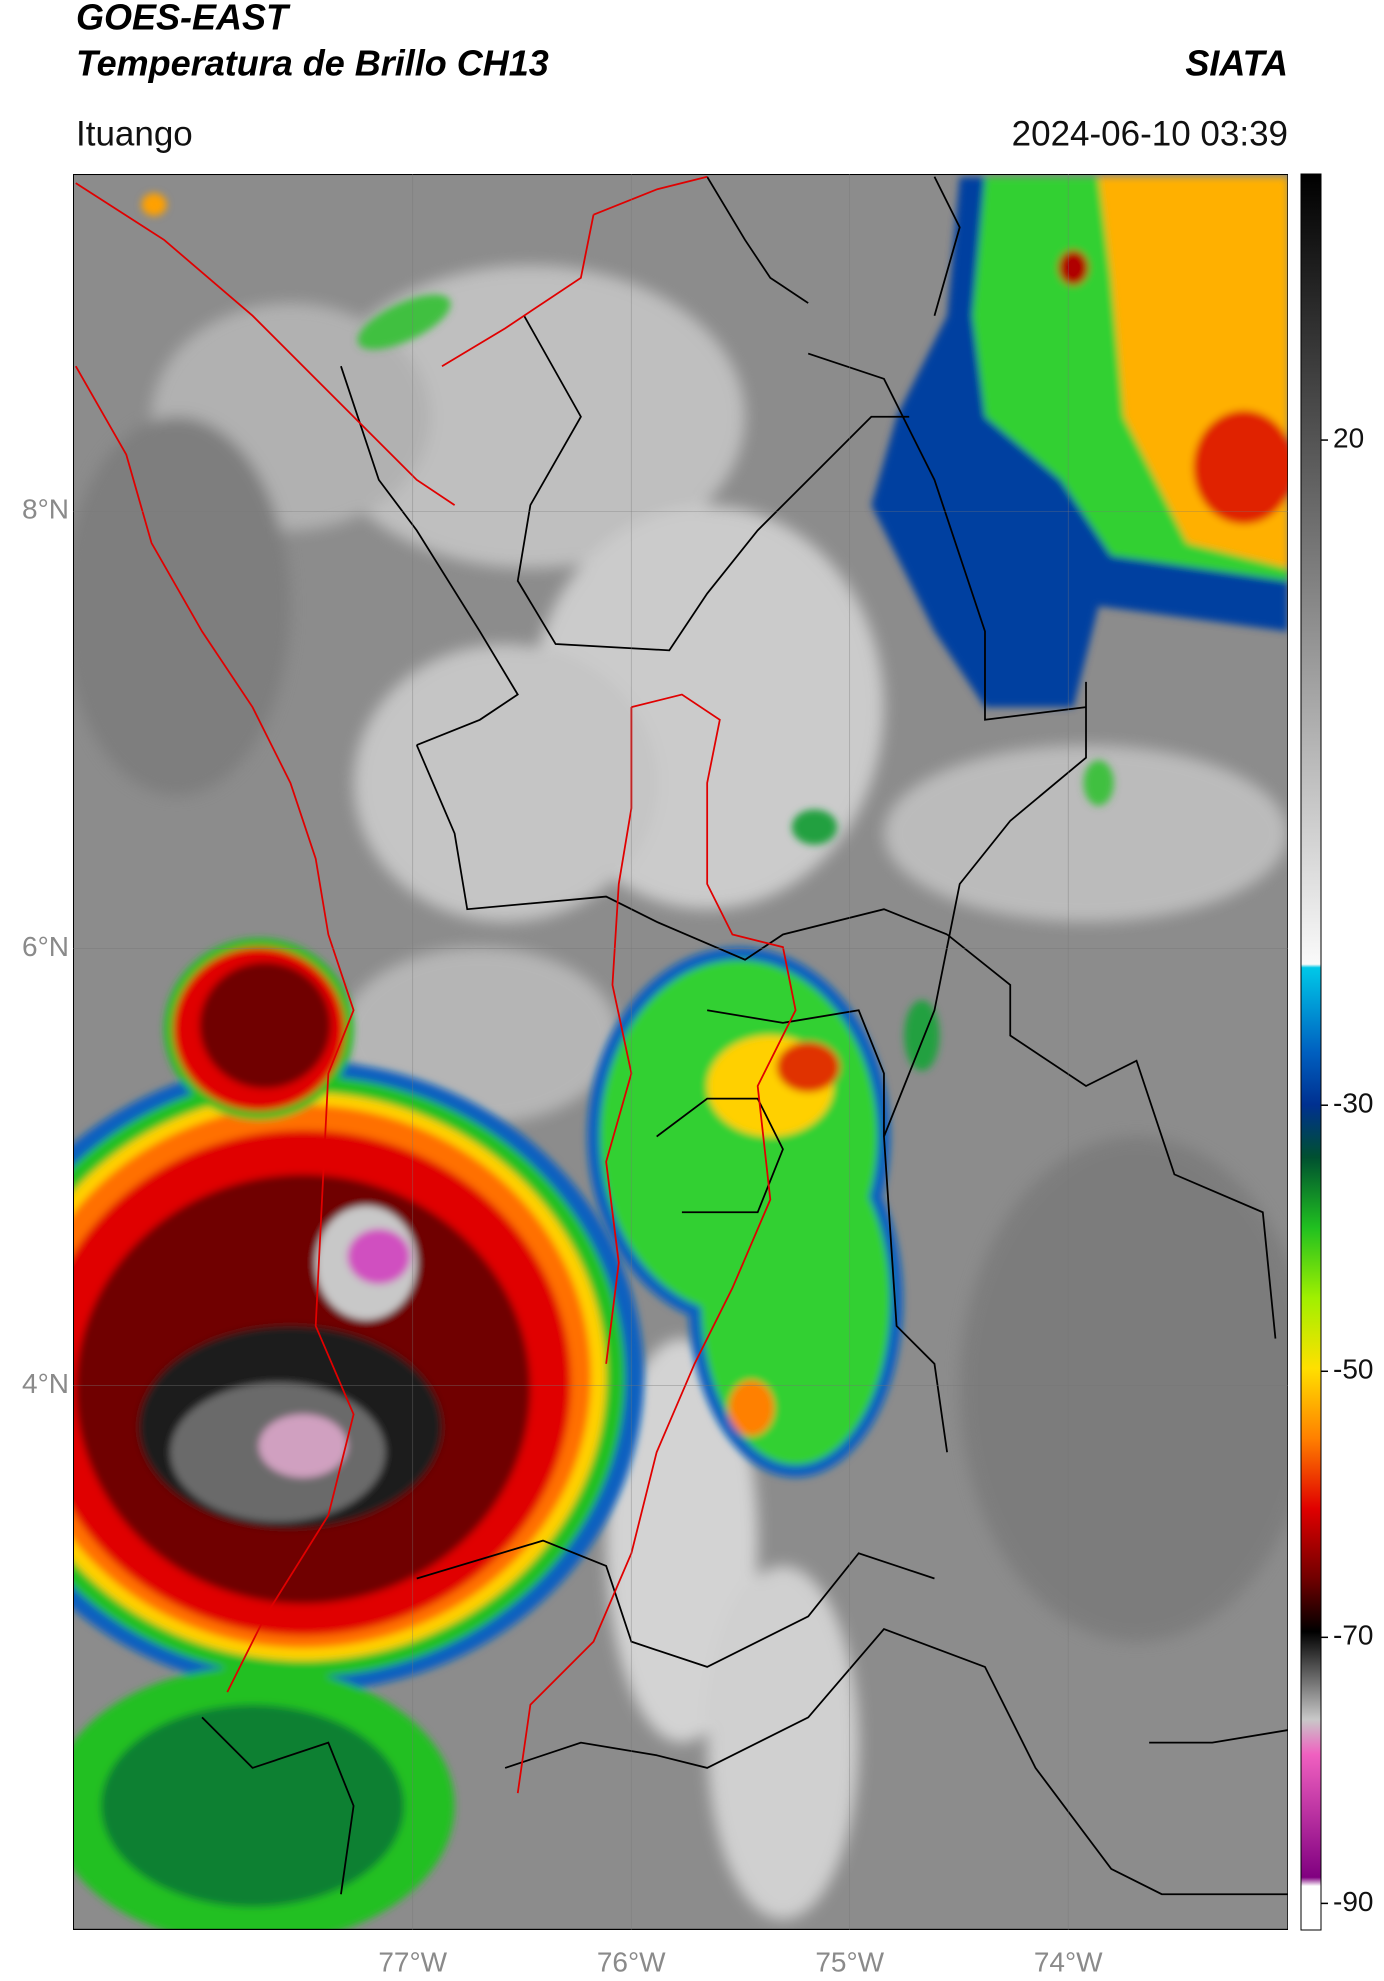 This screenshot has height=1981, width=1384. What do you see at coordinates (1353, 1103) in the screenshot?
I see `colorbar-tick-label: -30` at bounding box center [1353, 1103].